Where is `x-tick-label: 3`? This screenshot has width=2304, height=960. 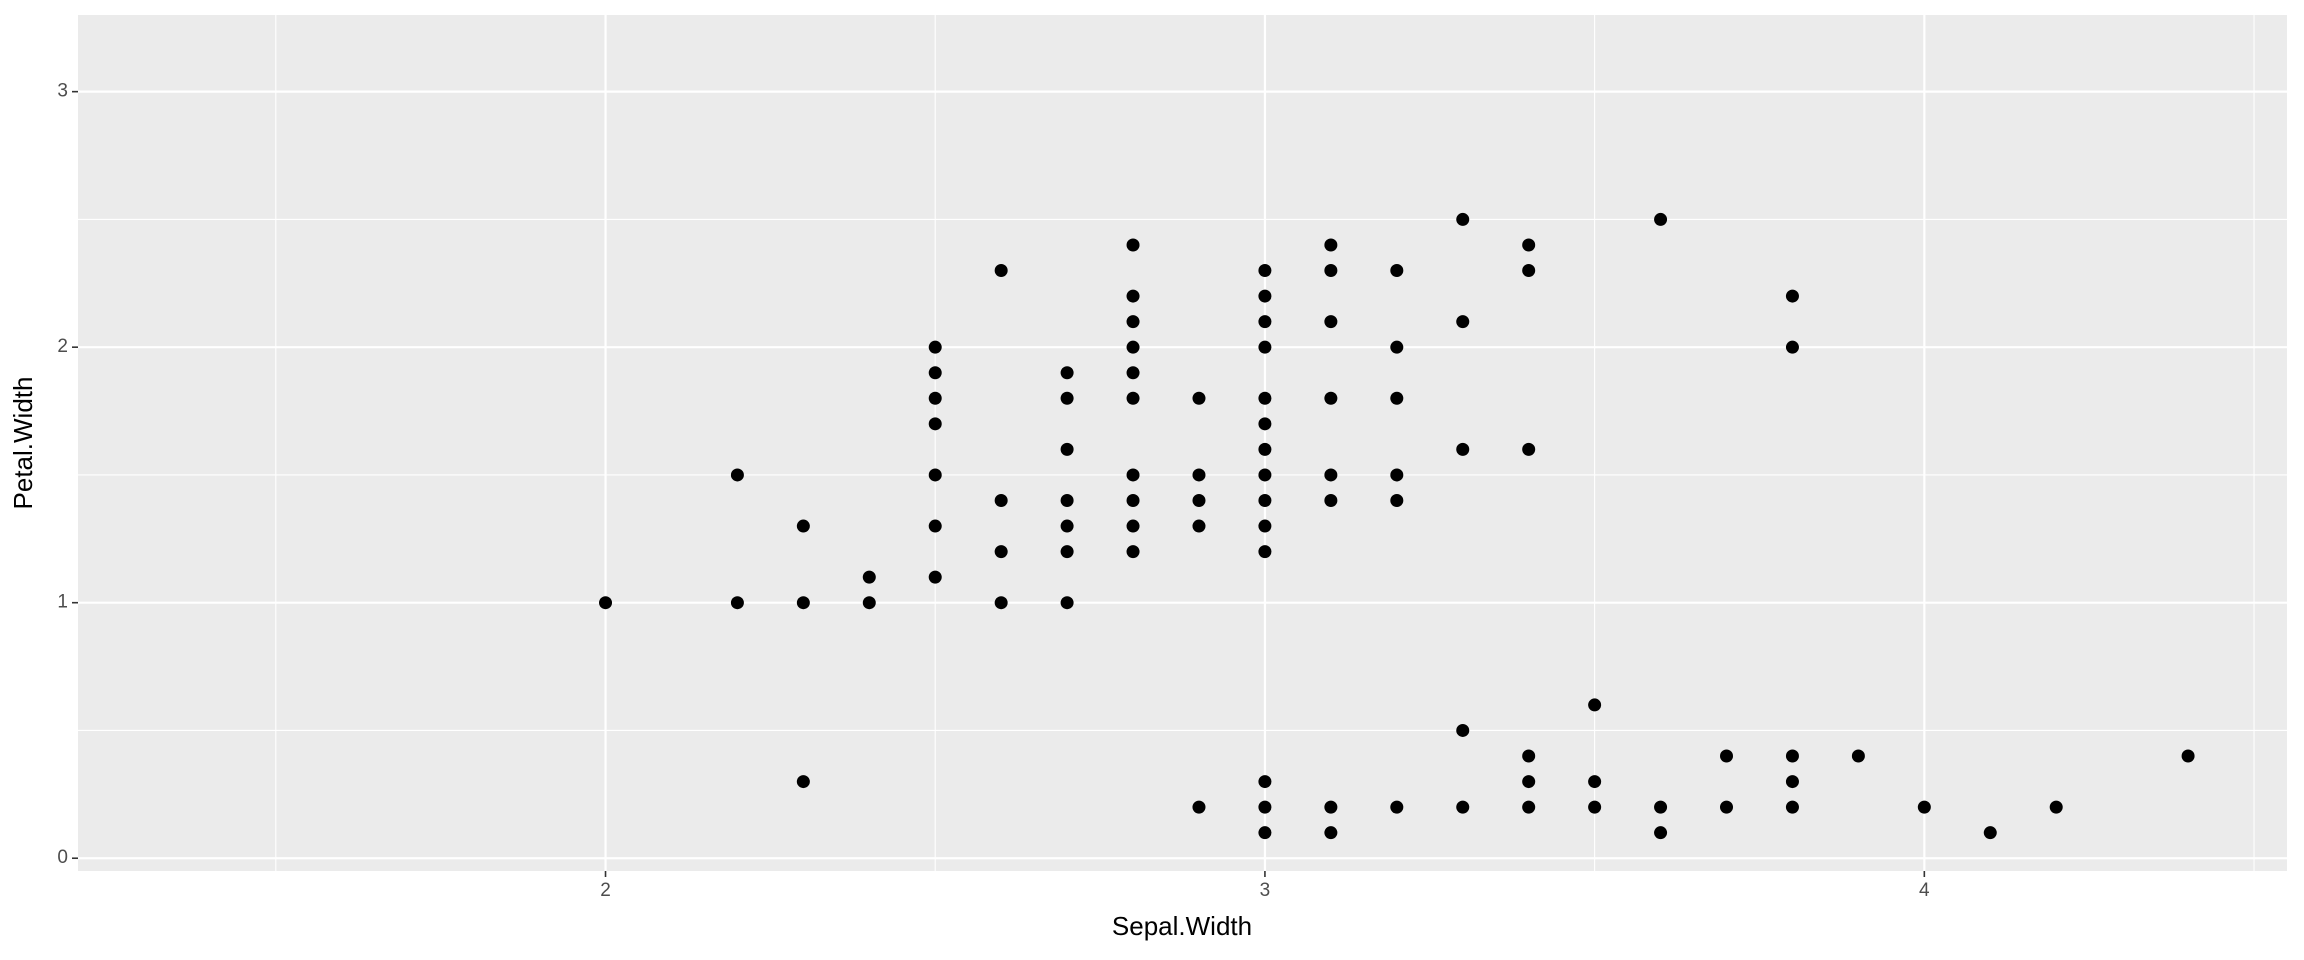
x-tick-label: 3 is located at coordinates (1265, 890).